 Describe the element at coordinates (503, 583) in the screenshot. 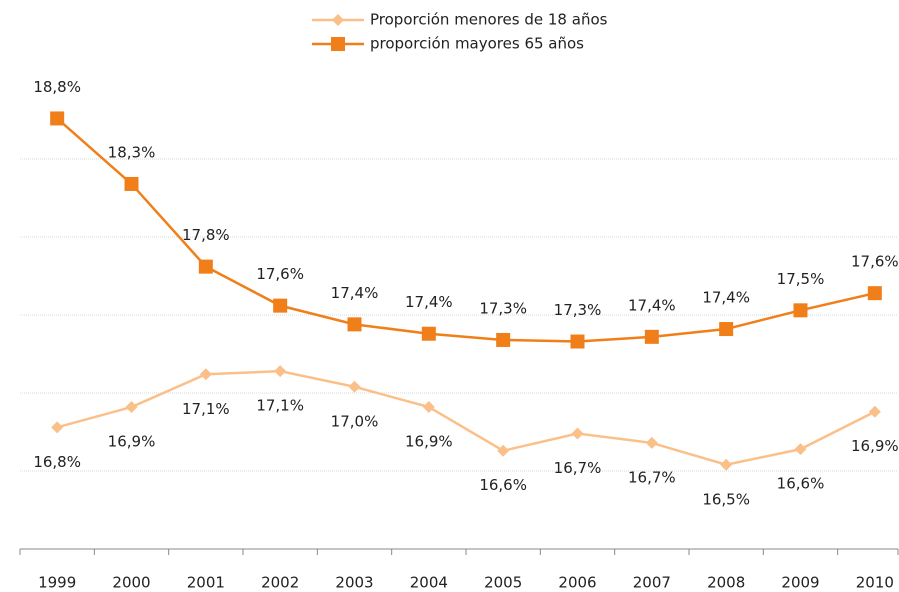

I see `x-tick-label: 2005` at that location.